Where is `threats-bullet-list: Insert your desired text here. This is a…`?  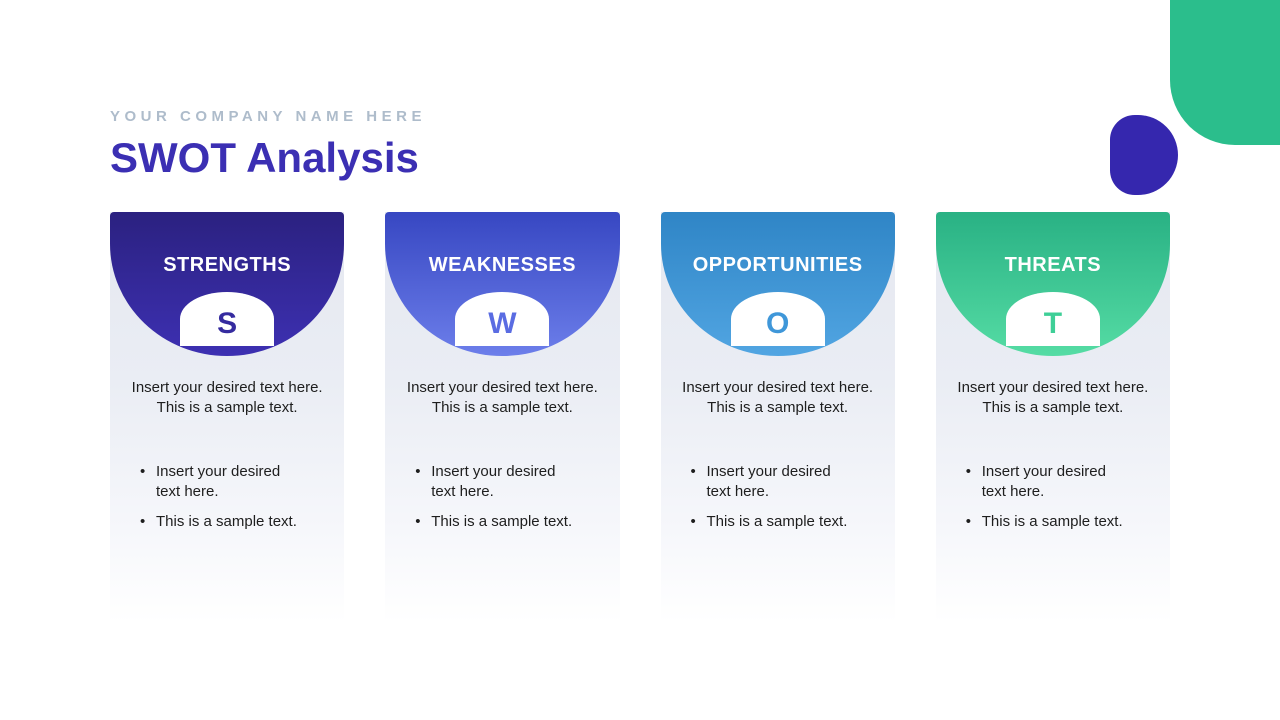 threats-bullet-list: Insert your desired text here. This is a… is located at coordinates (1067, 497).